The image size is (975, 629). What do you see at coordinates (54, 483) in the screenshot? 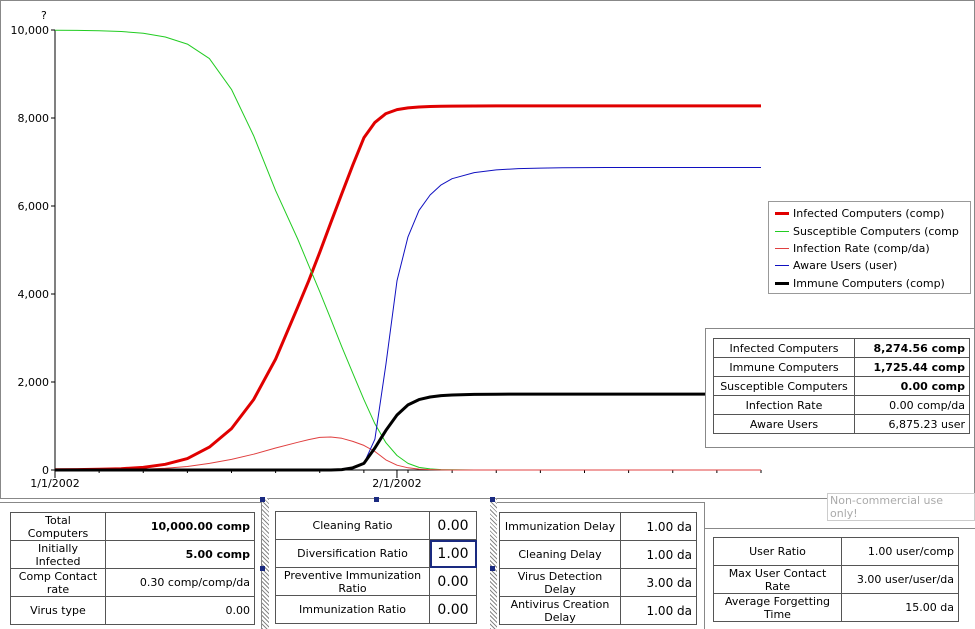
I see `x-tick-label: 1/1/2002` at bounding box center [54, 483].